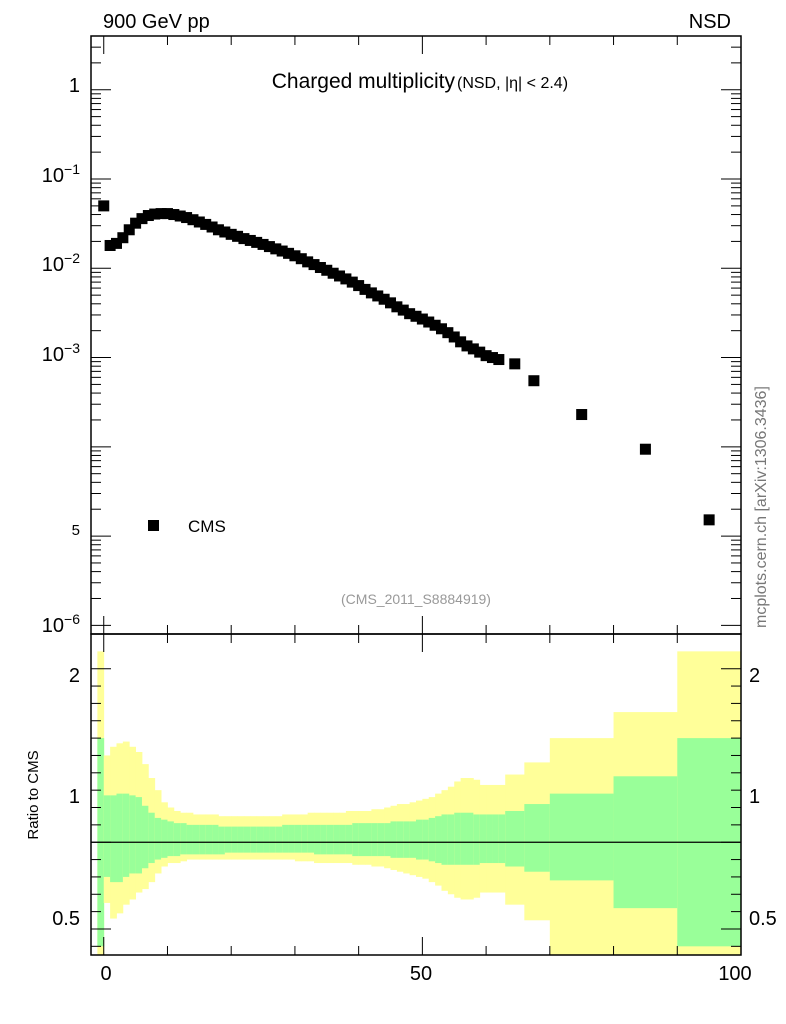  Describe the element at coordinates (76, 530) in the screenshot. I see `main-y-tick-label-5: 5` at that location.